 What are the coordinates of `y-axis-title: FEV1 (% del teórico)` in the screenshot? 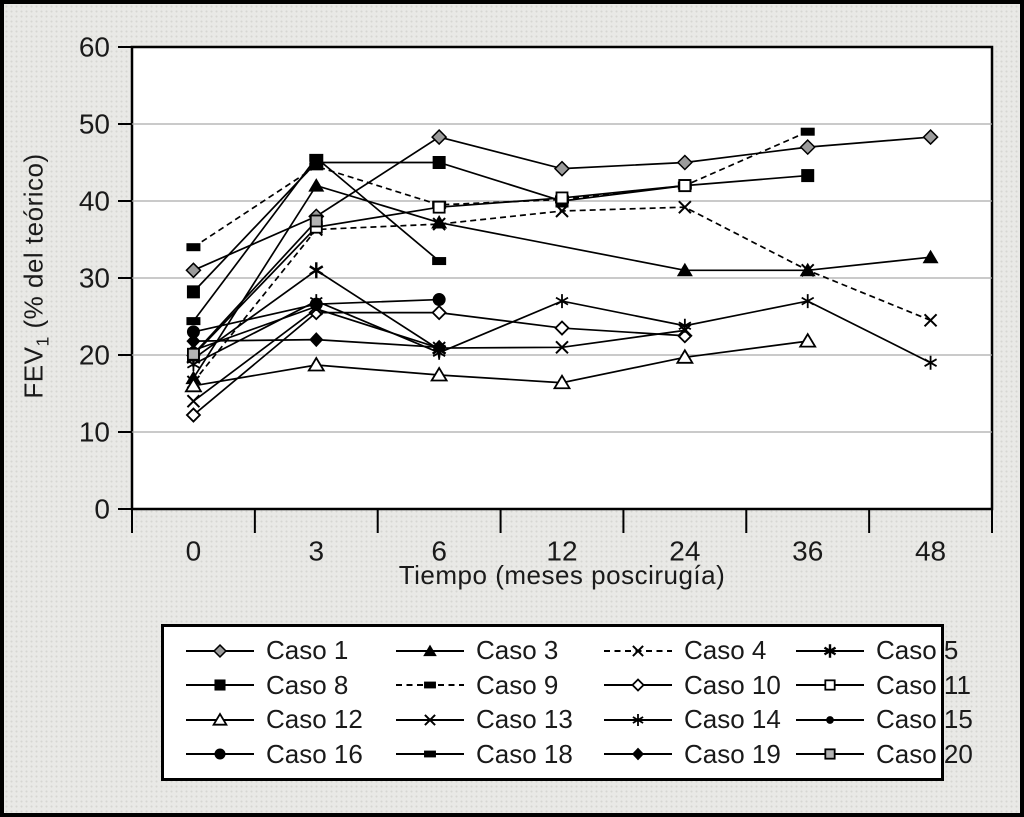 It's located at (35, 275).